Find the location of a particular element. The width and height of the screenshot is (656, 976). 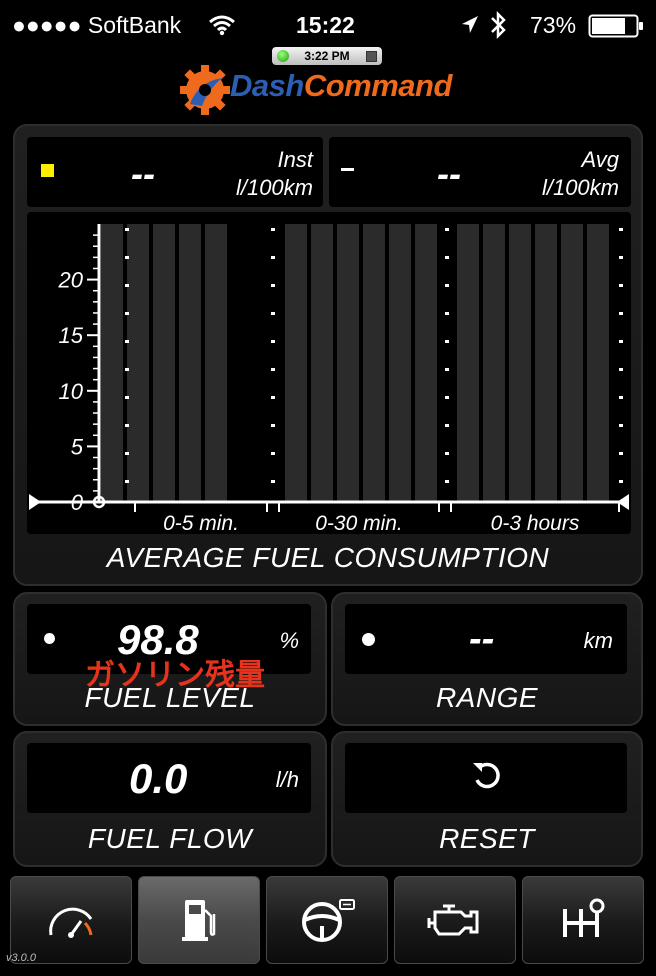

fuel-level-readout: 98.8 % is located at coordinates (169, 639).